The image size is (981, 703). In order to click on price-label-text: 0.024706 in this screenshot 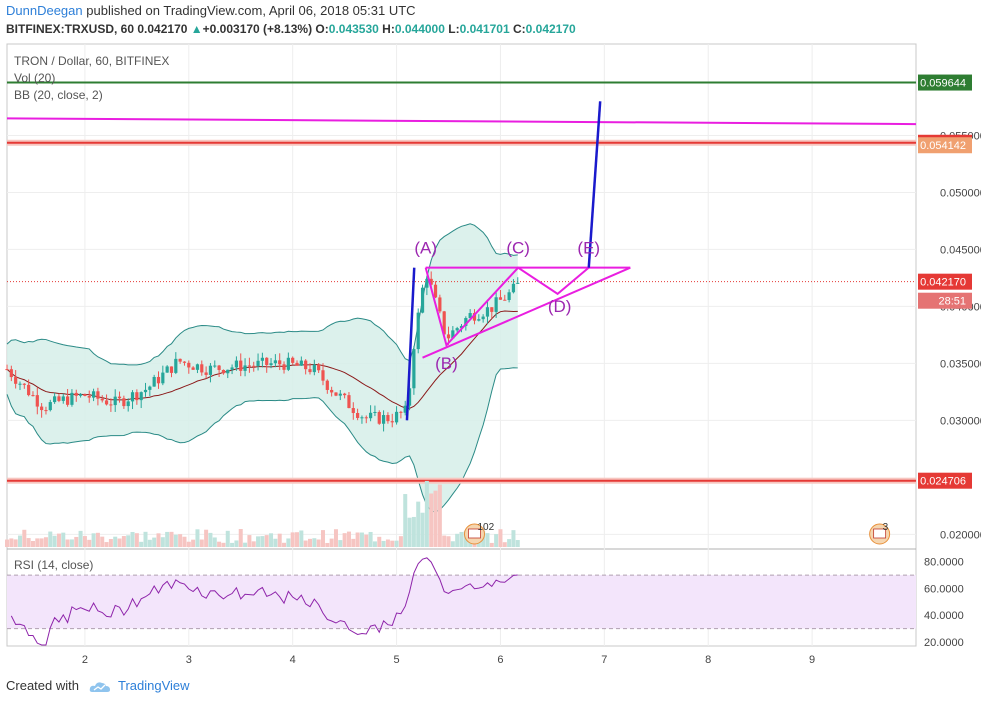, I will do `click(943, 482)`.